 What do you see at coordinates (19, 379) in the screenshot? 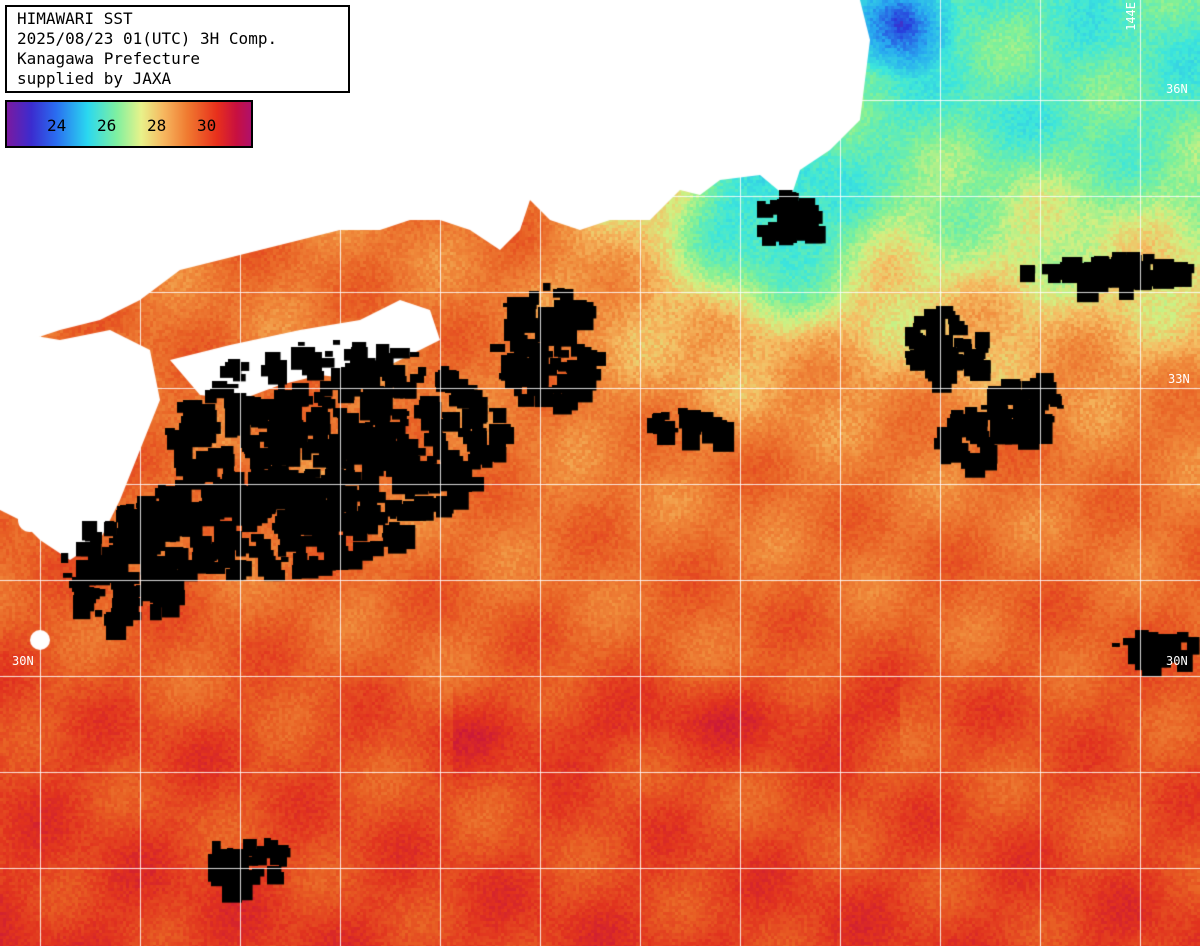
I see `lat-label-33-left: 33` at bounding box center [19, 379].